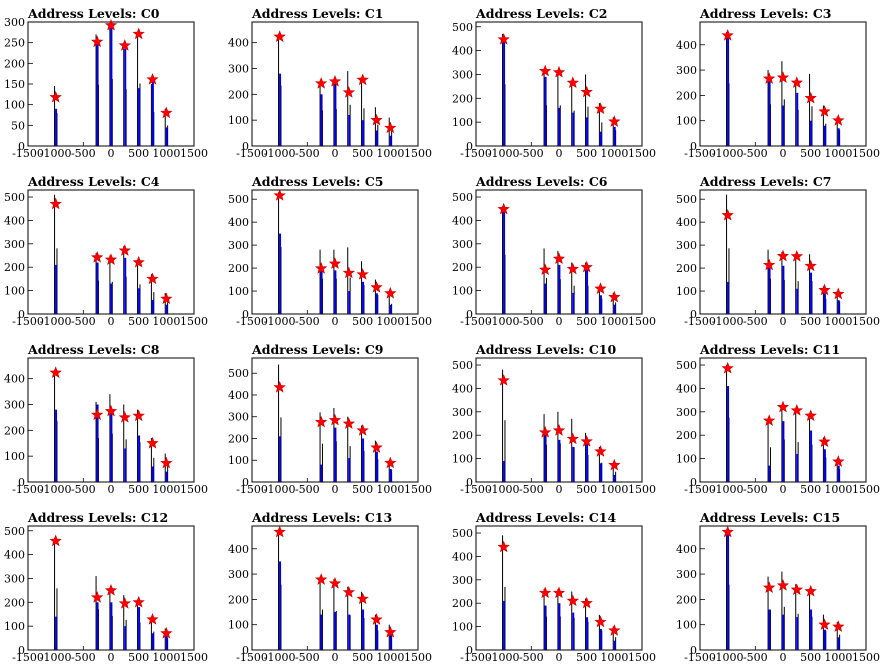 The height and width of the screenshot is (672, 896). I want to click on y-tick-label: 400, so click(462, 51).